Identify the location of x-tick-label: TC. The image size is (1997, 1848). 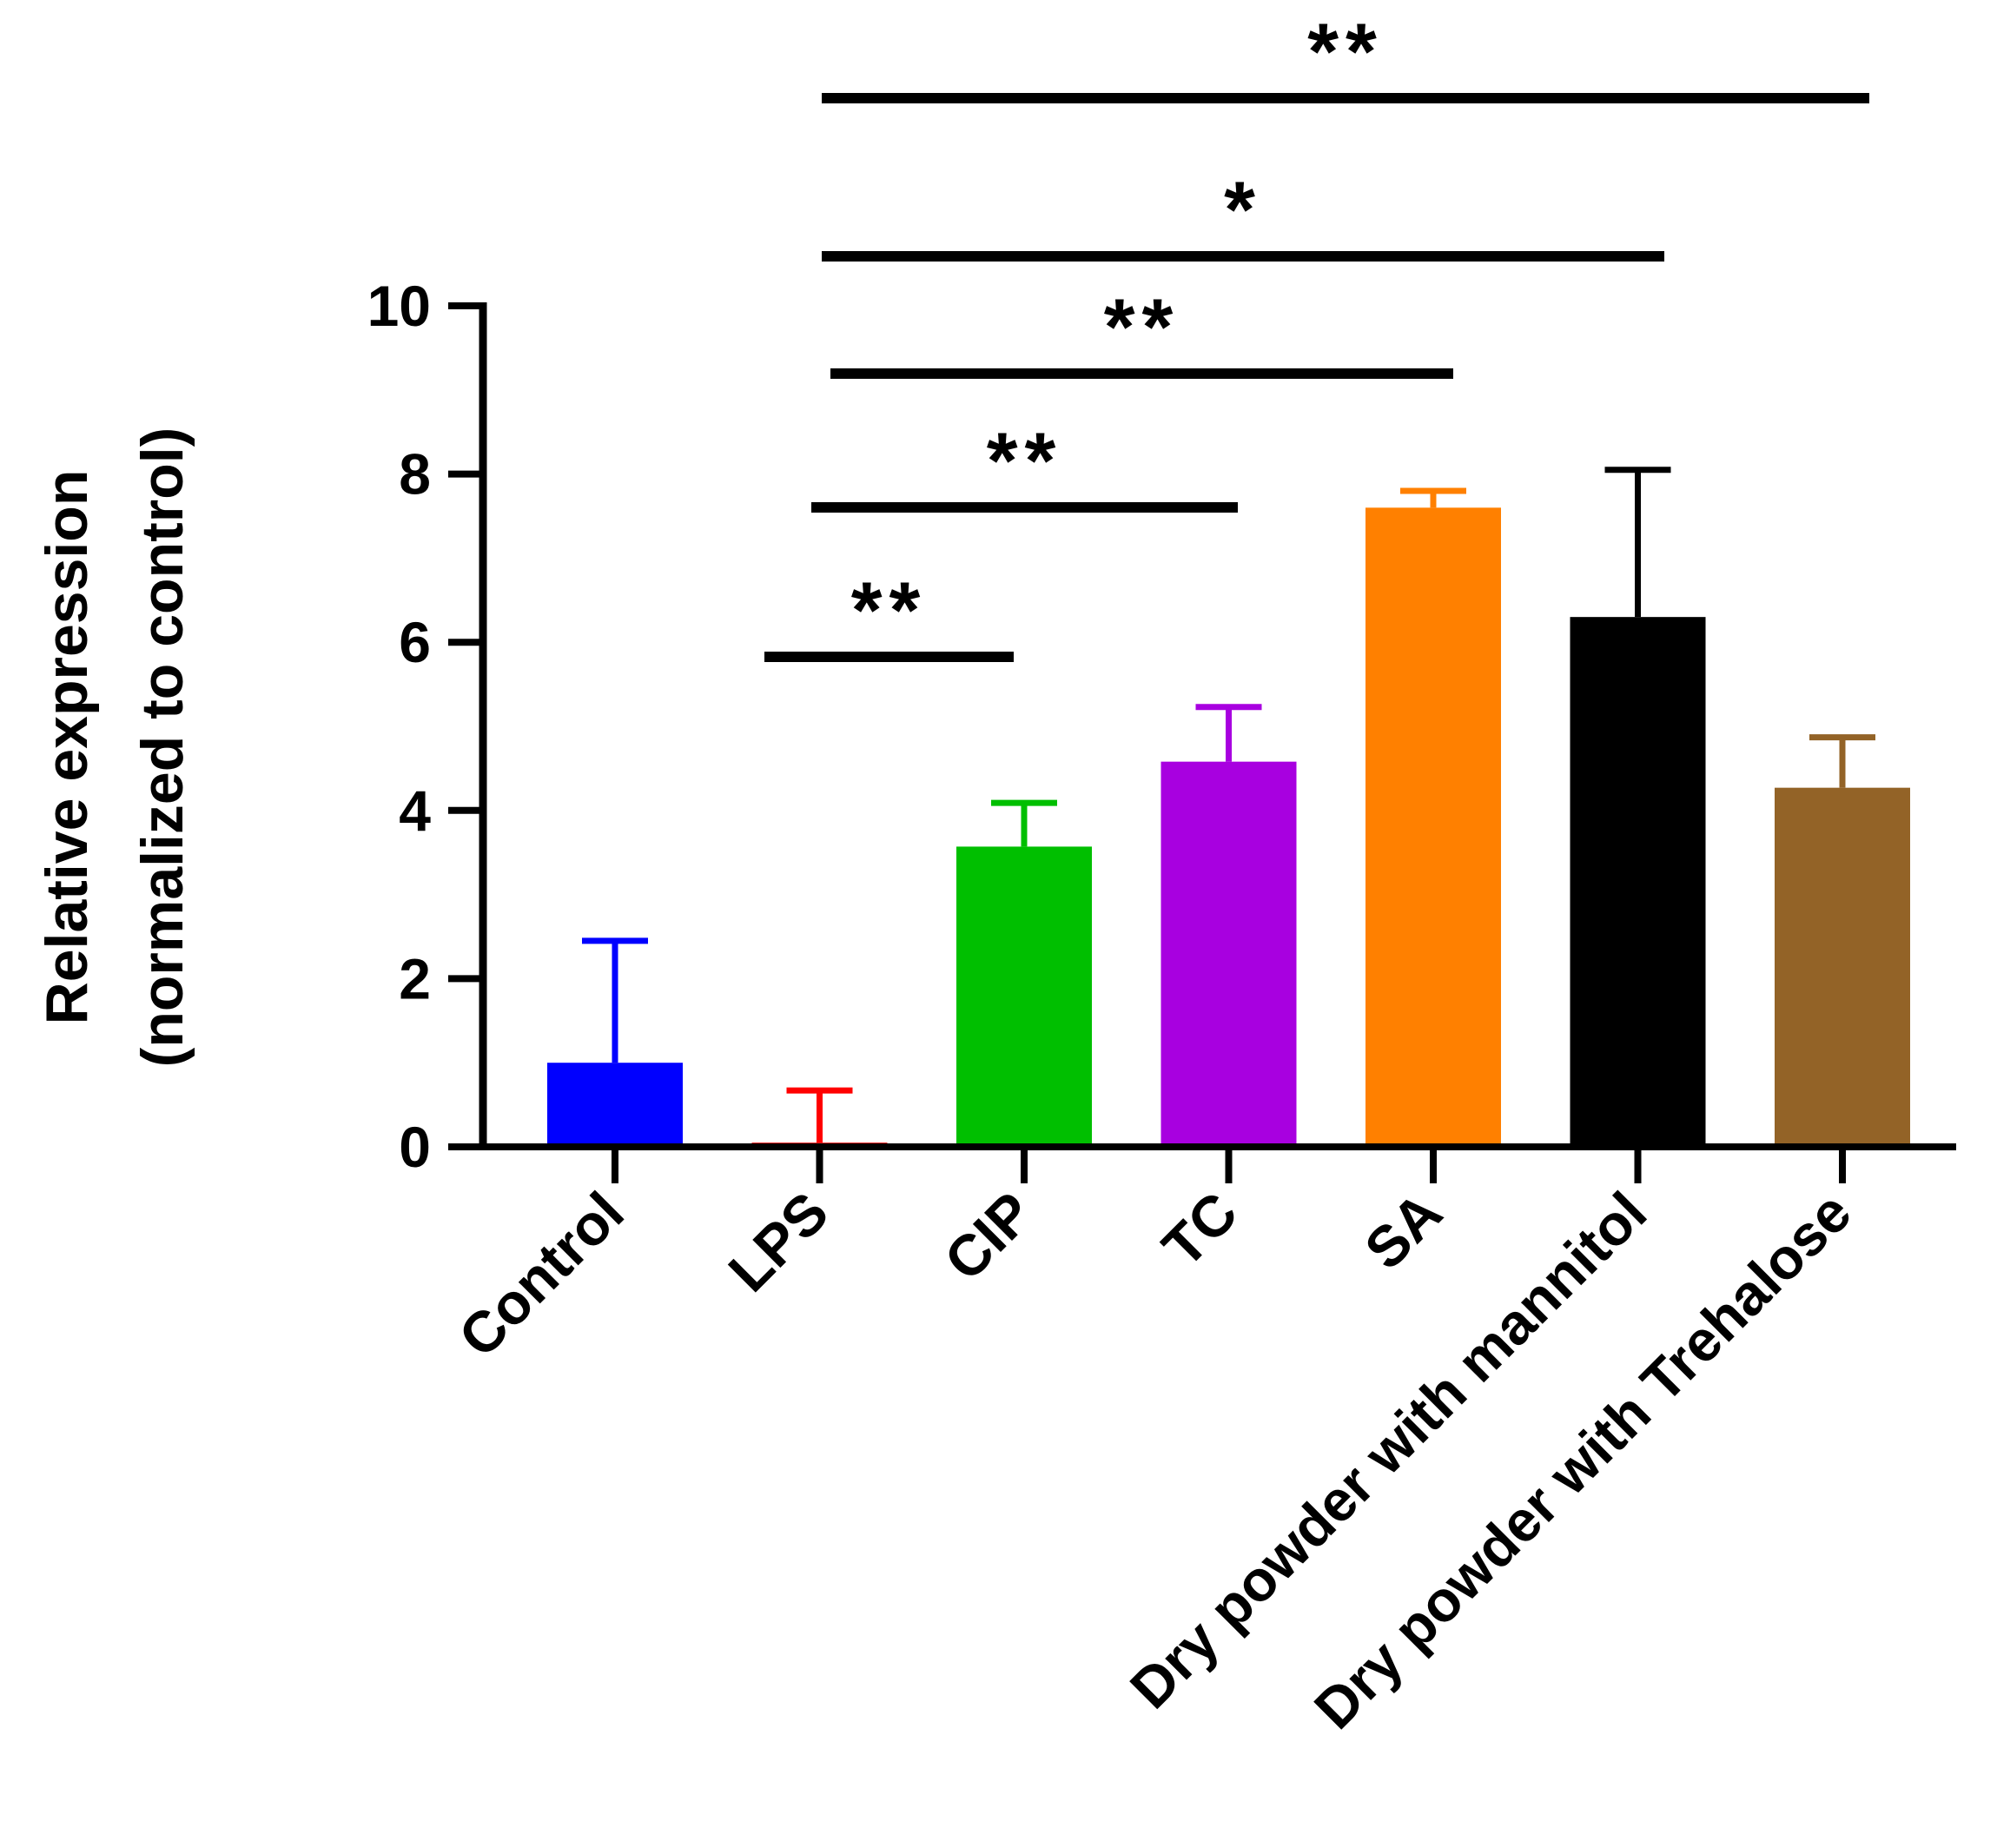
(1200, 1230).